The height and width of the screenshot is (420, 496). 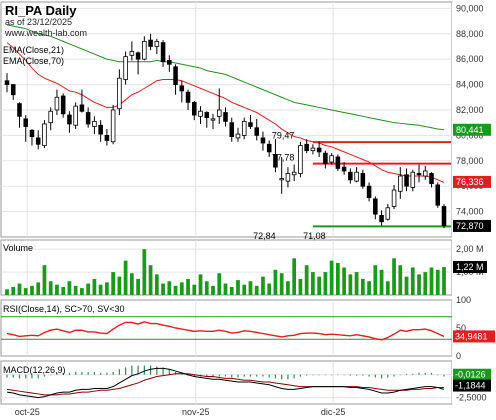 I want to click on volume-panel: 2,00 M1,00 M 1,22 M Volume, so click(x=244, y=269).